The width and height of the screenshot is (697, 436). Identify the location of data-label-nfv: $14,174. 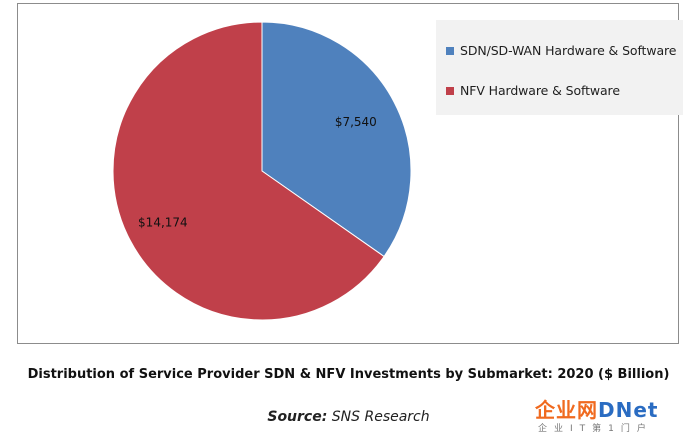
(163, 223).